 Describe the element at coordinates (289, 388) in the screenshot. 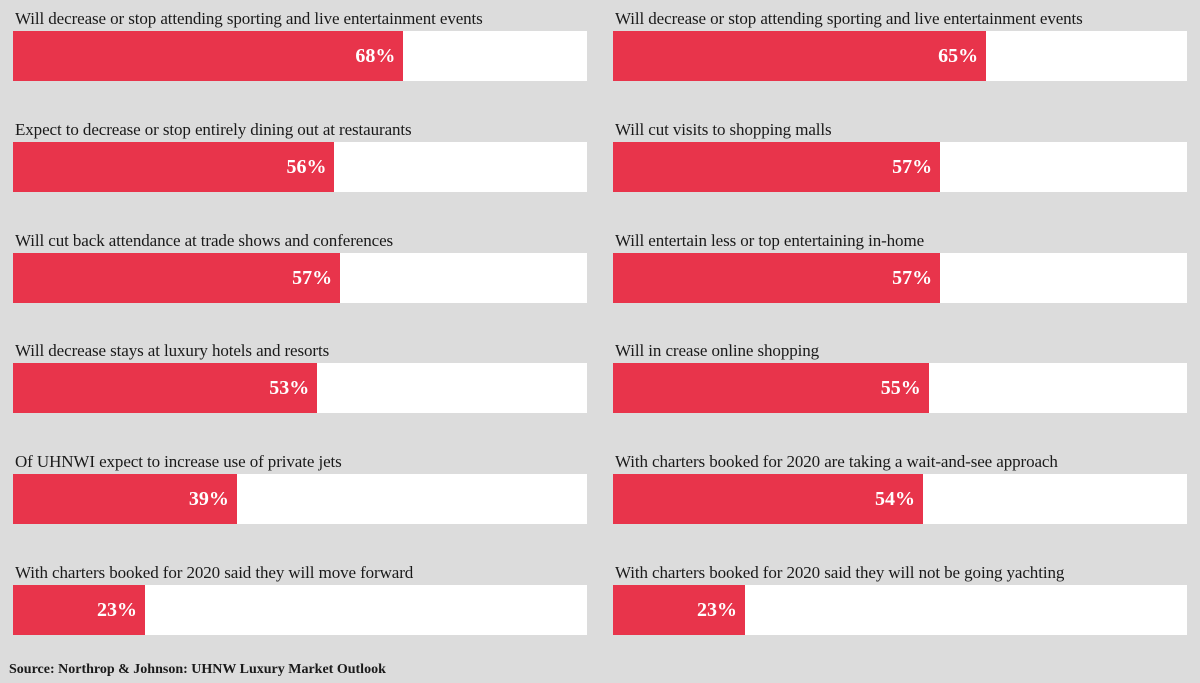

I see `bar-value-label: 53%` at that location.